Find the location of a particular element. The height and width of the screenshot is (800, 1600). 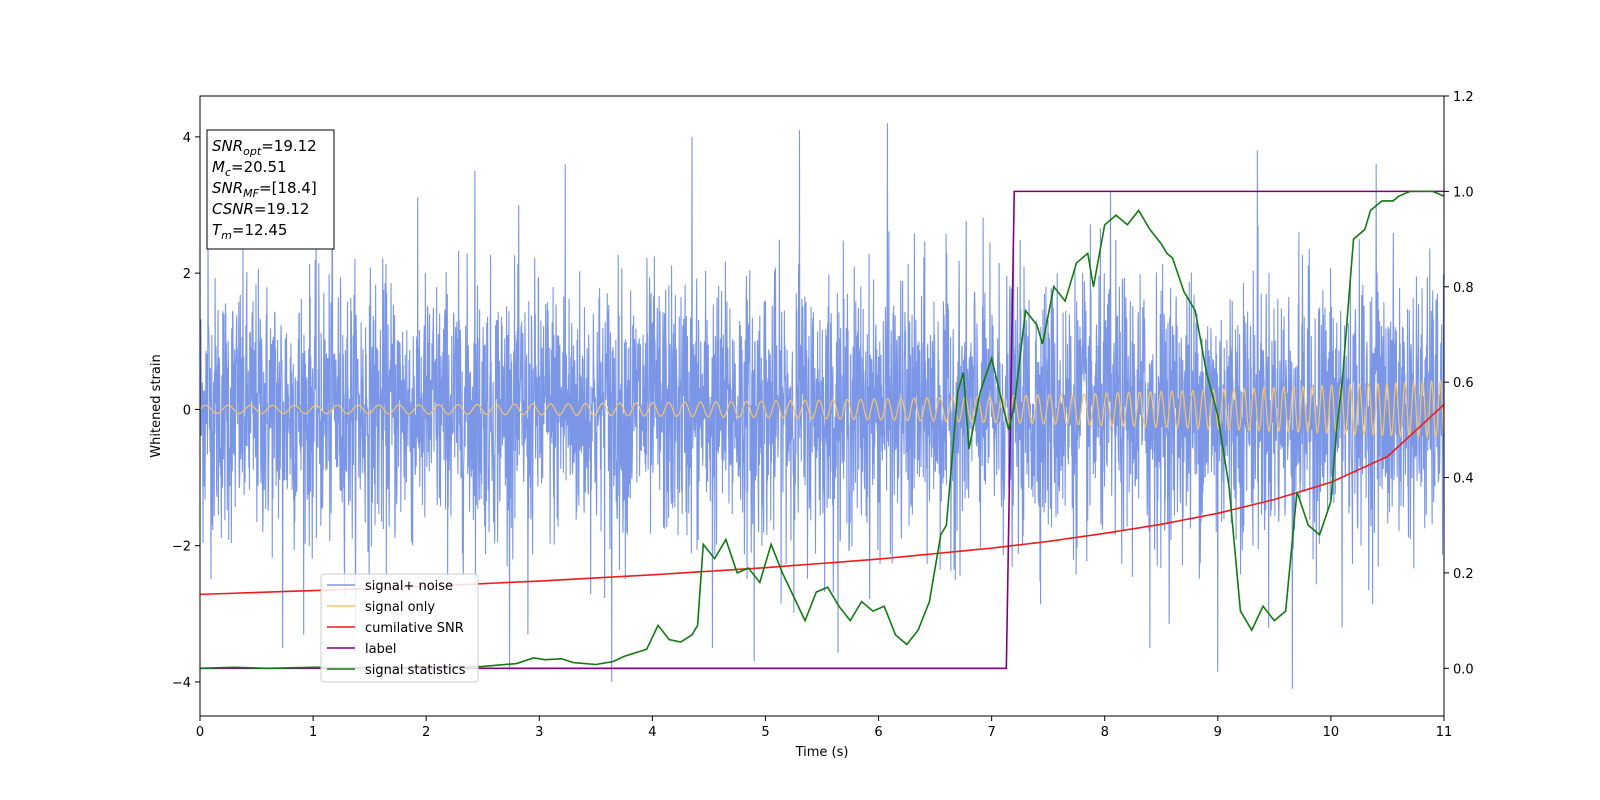

x-tick-label: 9 is located at coordinates (1218, 732).